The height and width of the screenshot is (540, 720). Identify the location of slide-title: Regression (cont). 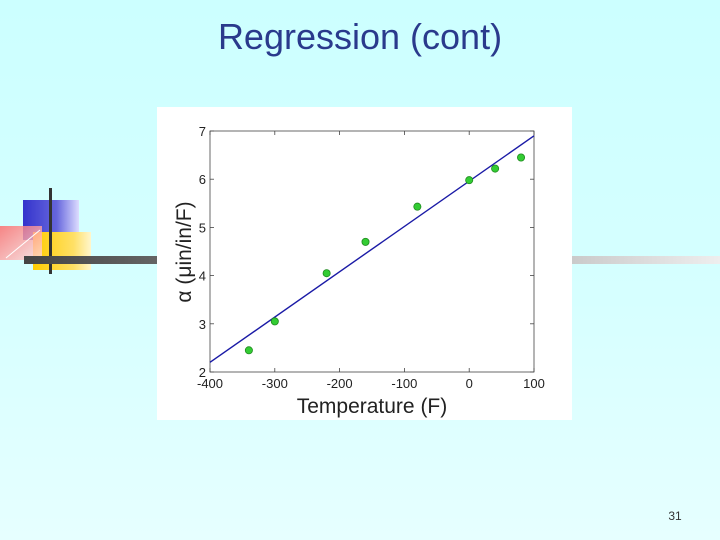
(360, 36).